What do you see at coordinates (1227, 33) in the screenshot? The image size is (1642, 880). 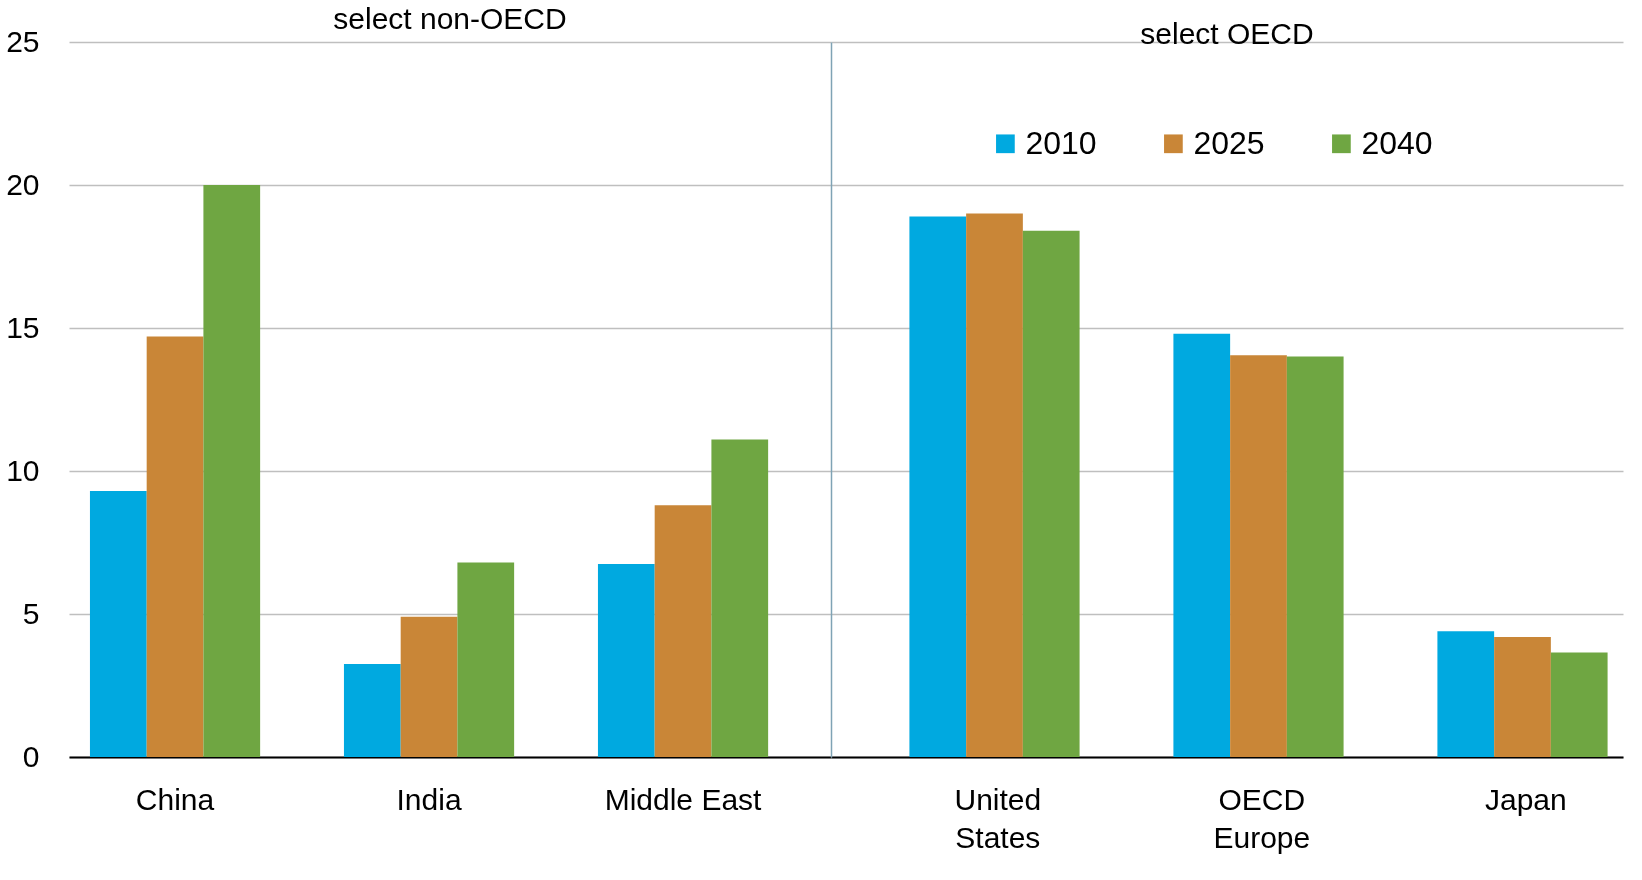 I see `chart-title: select OECD` at bounding box center [1227, 33].